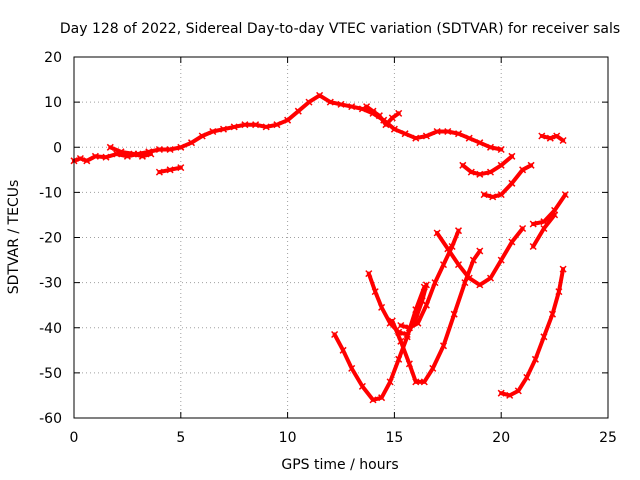 This screenshot has width=640, height=480. Describe the element at coordinates (74, 438) in the screenshot. I see `x-tick-label: 0` at that location.